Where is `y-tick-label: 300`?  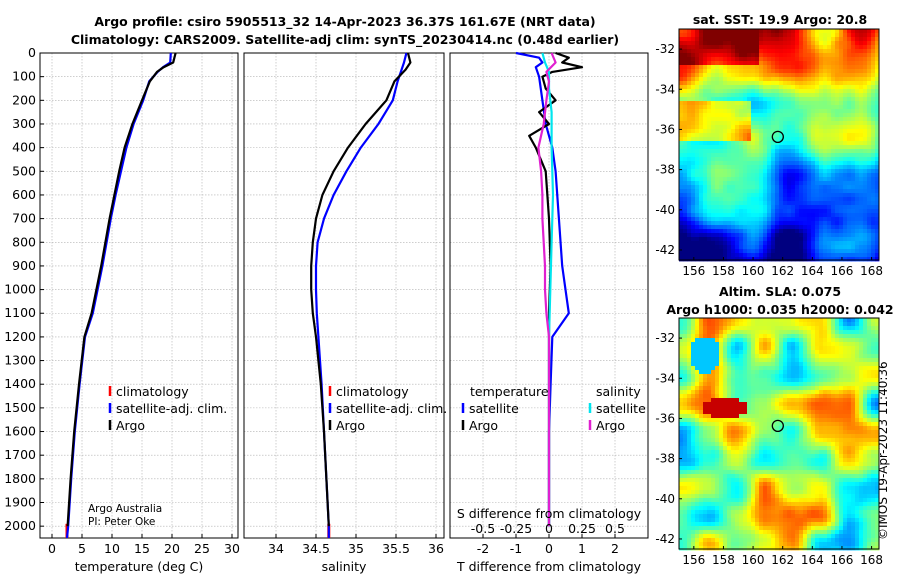
y-tick-label: 300 is located at coordinates (24, 123).